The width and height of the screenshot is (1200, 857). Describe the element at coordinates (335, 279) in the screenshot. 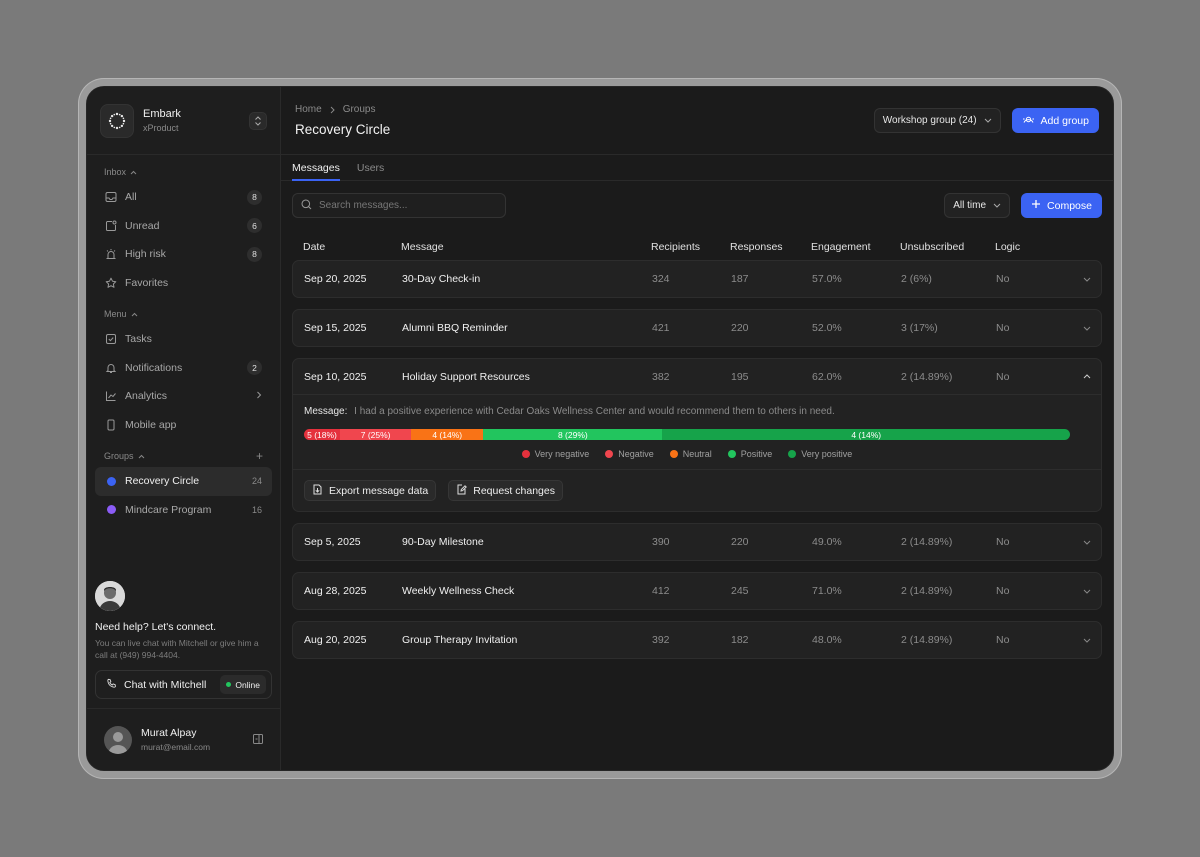

I see `row-date: Sep 20, 2025` at that location.